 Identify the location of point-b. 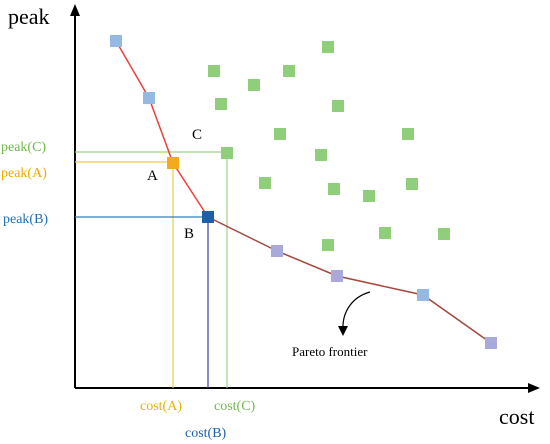
(208, 217).